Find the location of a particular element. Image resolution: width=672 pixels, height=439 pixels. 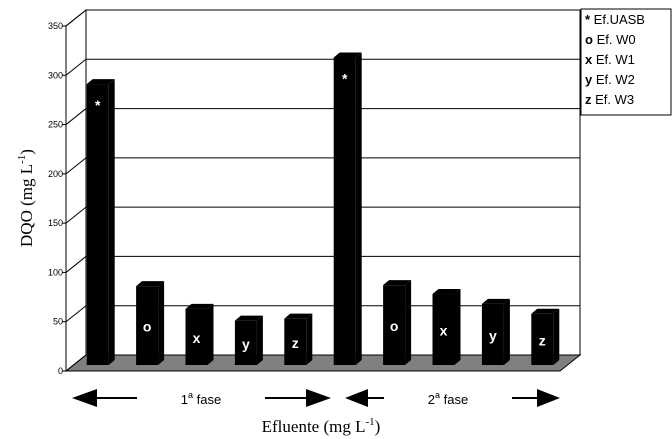

legend-label: Ef. W2 is located at coordinates (613, 79).